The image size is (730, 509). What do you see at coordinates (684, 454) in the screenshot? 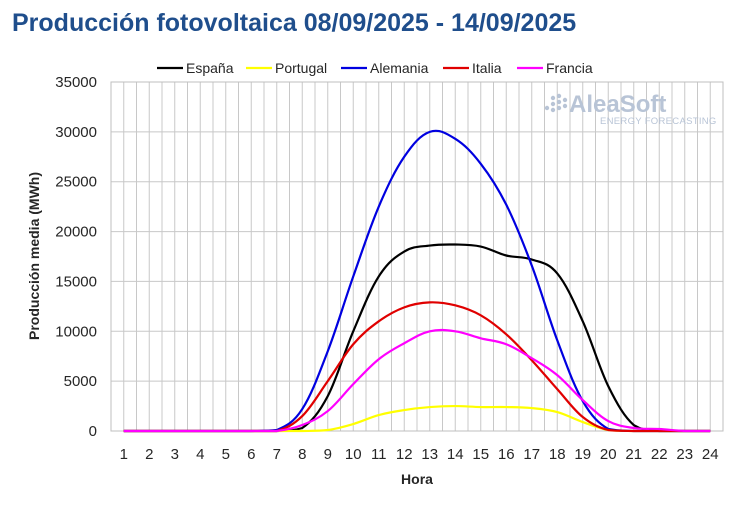
I see `x-tick-label: 23` at bounding box center [684, 454].